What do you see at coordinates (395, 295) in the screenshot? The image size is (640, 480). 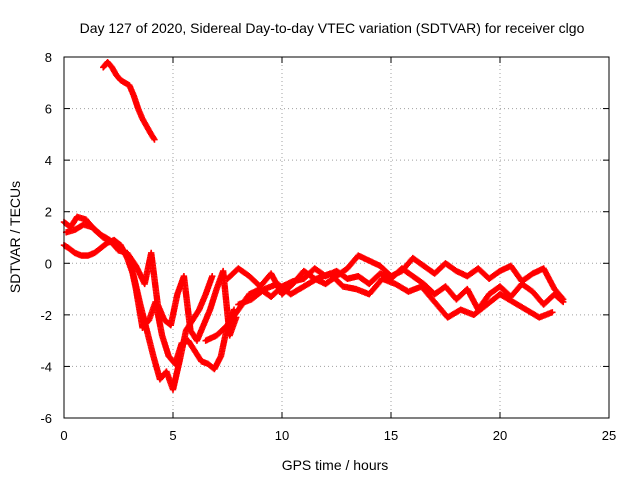 I see `series-track-F` at bounding box center [395, 295].